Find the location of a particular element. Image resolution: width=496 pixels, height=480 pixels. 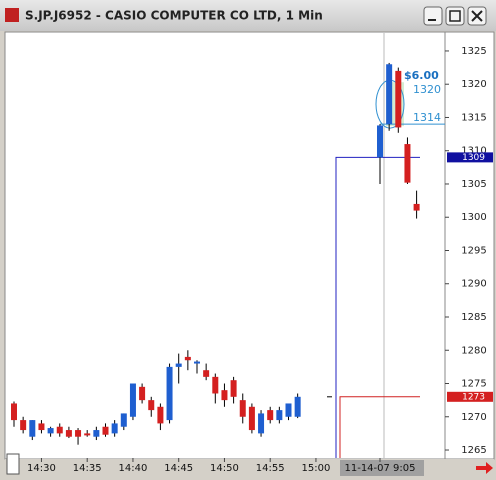

last-price-axis-box is located at coordinates (470, 157).